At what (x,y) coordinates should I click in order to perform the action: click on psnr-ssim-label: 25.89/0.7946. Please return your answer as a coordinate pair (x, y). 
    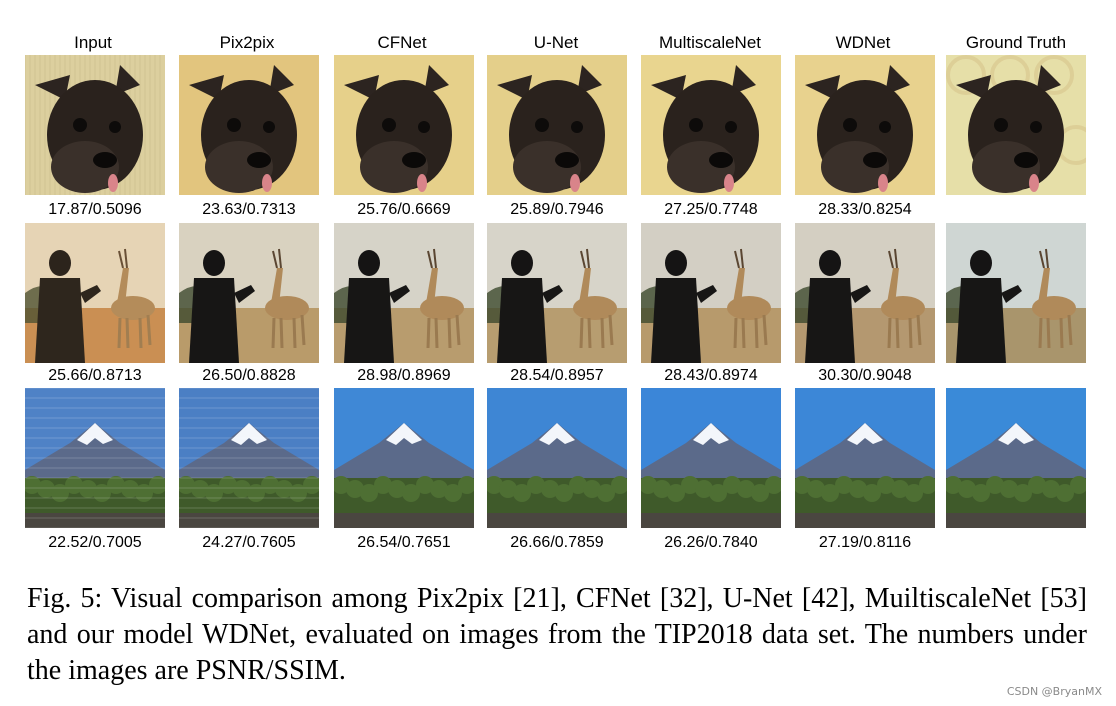
    Looking at the image, I should click on (557, 209).